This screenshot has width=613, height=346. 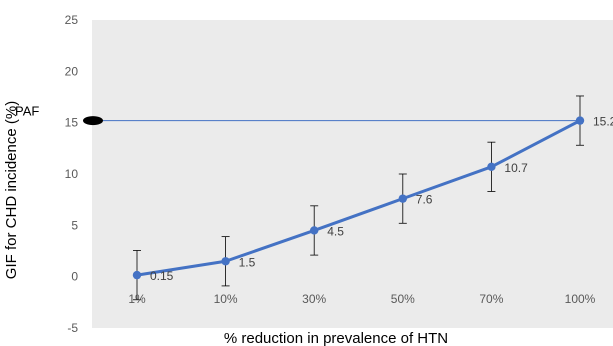 What do you see at coordinates (491, 299) in the screenshot?
I see `x-tick-label: 70%` at bounding box center [491, 299].